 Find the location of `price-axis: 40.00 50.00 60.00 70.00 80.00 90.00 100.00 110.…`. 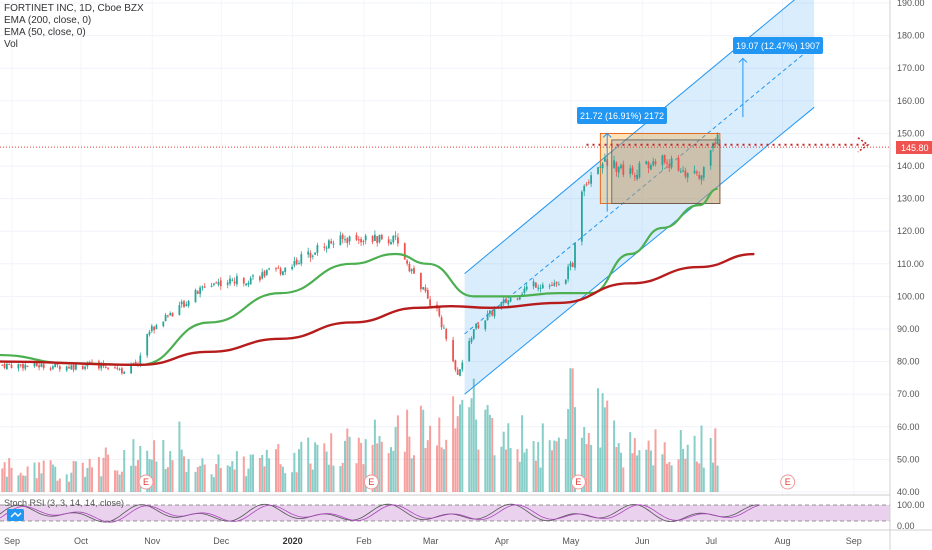

price-axis: 40.00 50.00 60.00 70.00 80.00 90.00 100.00 110.… is located at coordinates (911, 248).